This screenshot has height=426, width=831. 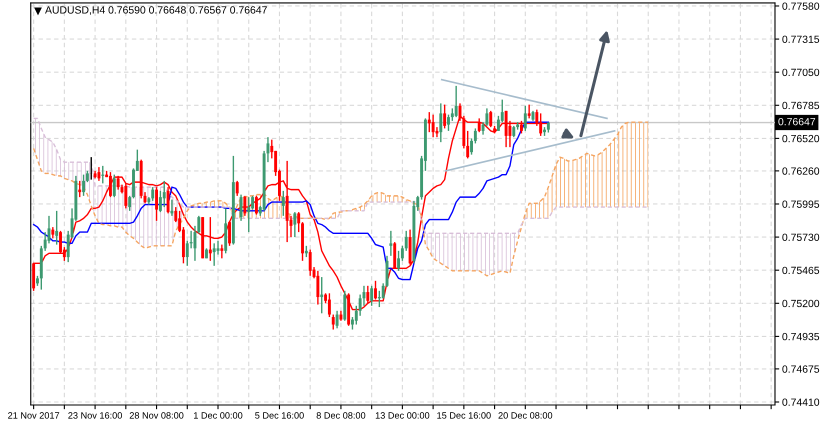 I want to click on y-tick-label: 0.77580, so click(x=801, y=6).